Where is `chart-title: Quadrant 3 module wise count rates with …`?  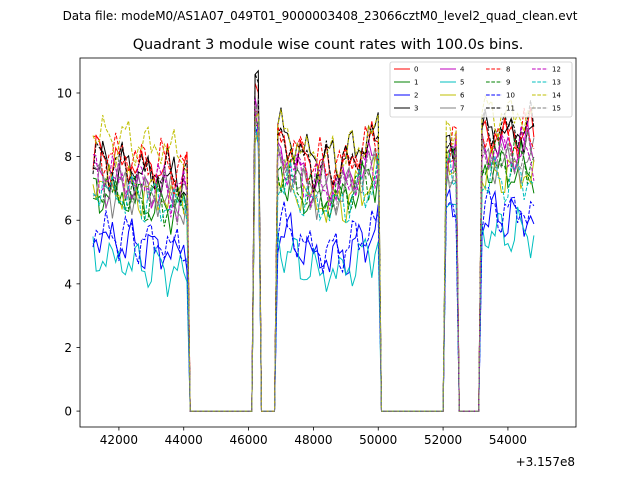
chart-title: Quadrant 3 module wise count rates with … is located at coordinates (328, 45).